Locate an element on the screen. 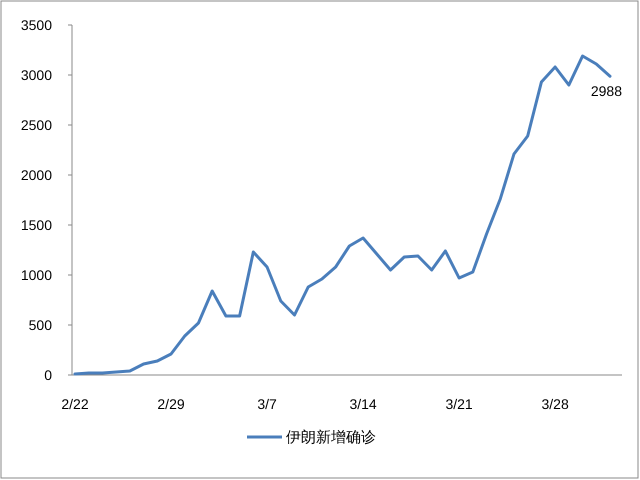 This screenshot has width=640, height=480. x-tick-label: 2/29 is located at coordinates (171, 404).